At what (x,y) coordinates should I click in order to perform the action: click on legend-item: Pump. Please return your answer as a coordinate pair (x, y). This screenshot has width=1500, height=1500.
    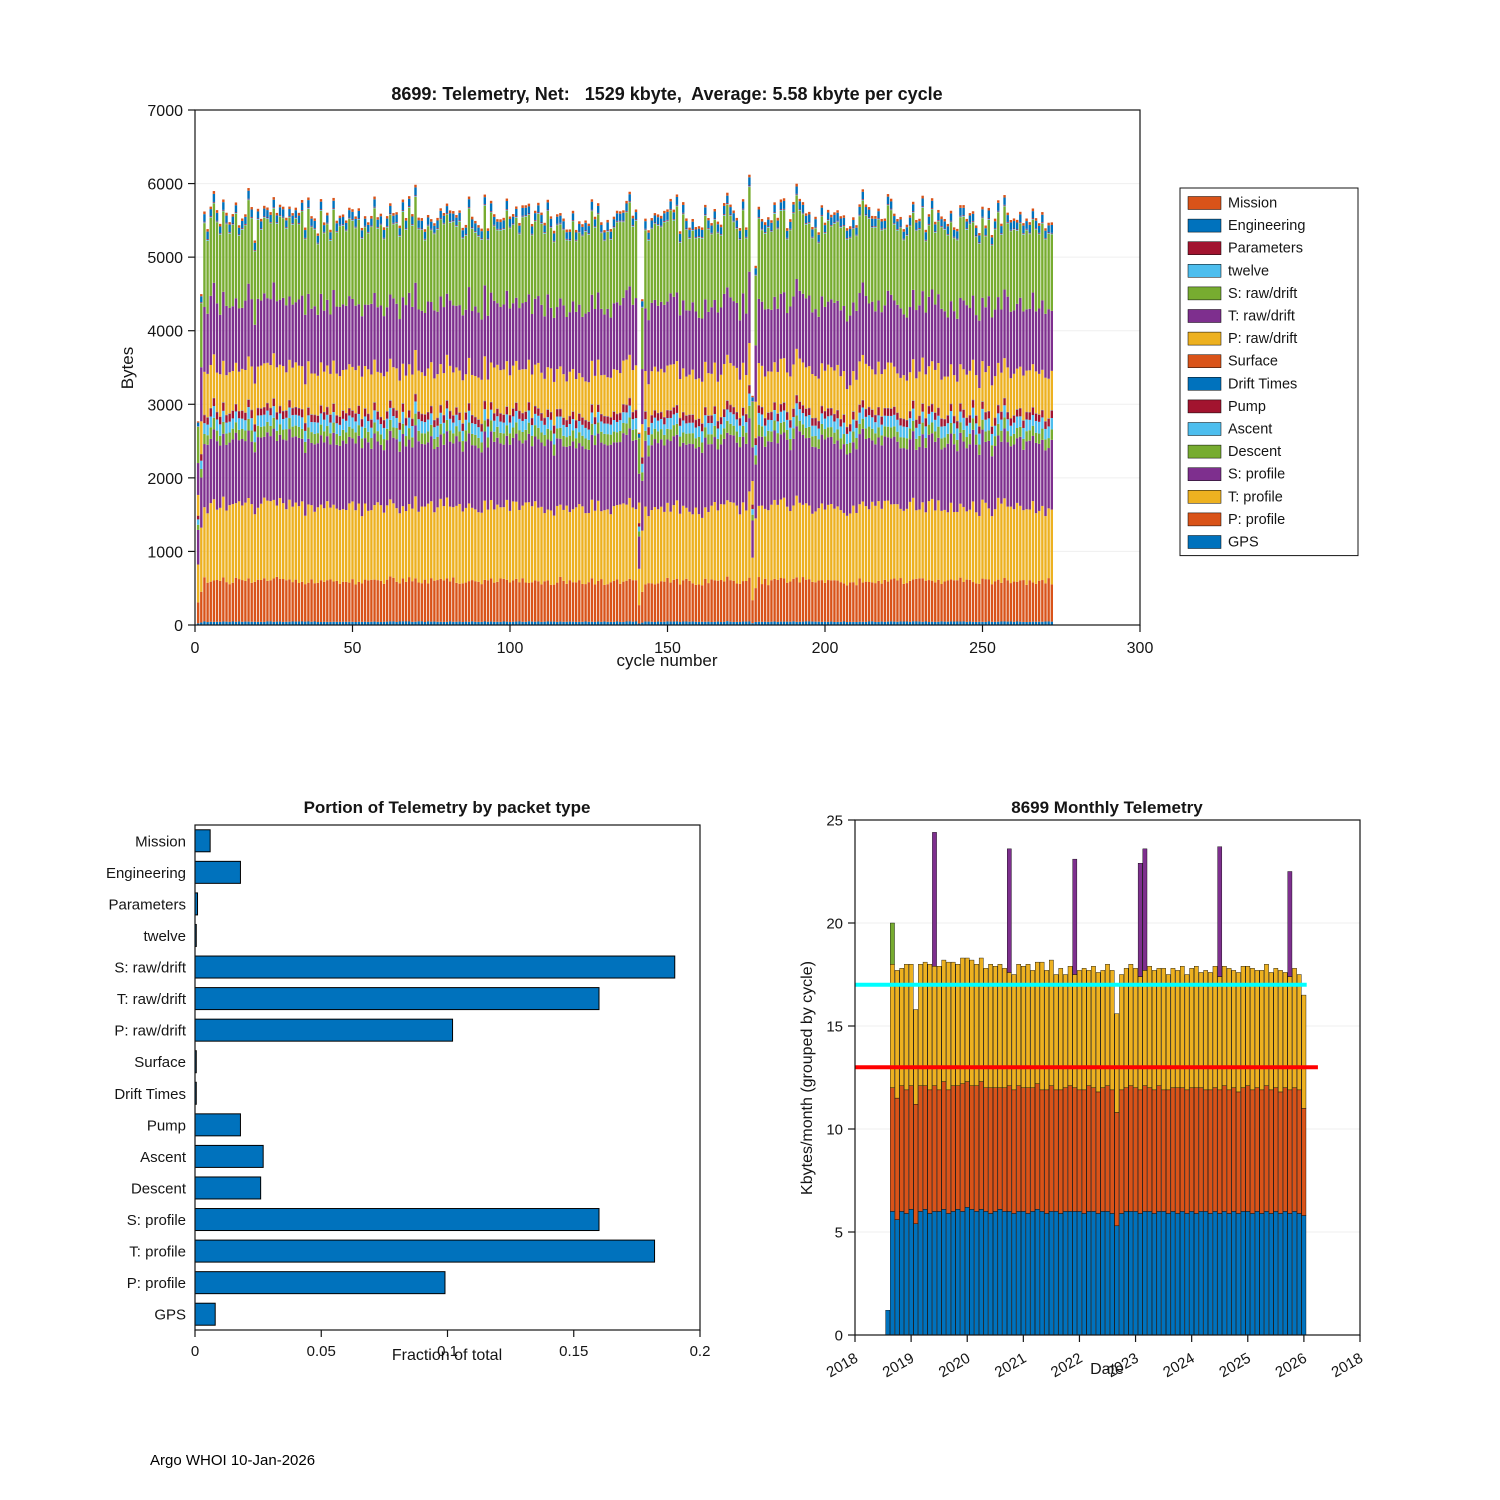
    Looking at the image, I should click on (1226, 407).